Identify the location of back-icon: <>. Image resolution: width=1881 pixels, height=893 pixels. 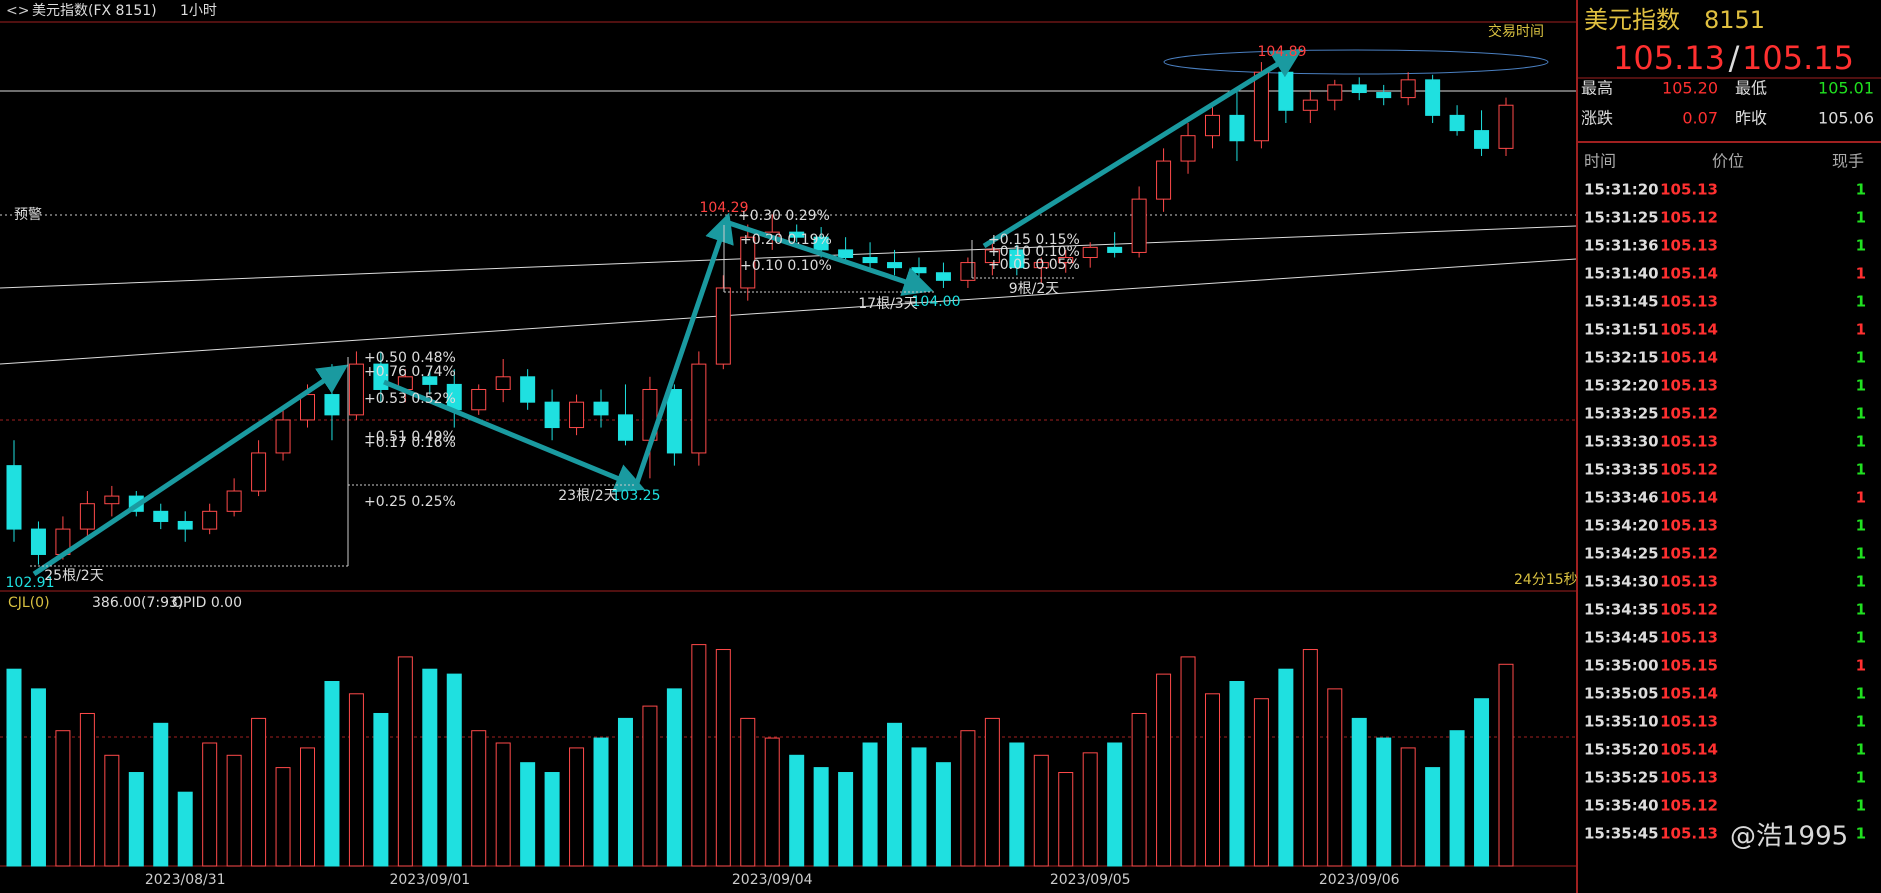
(17, 11).